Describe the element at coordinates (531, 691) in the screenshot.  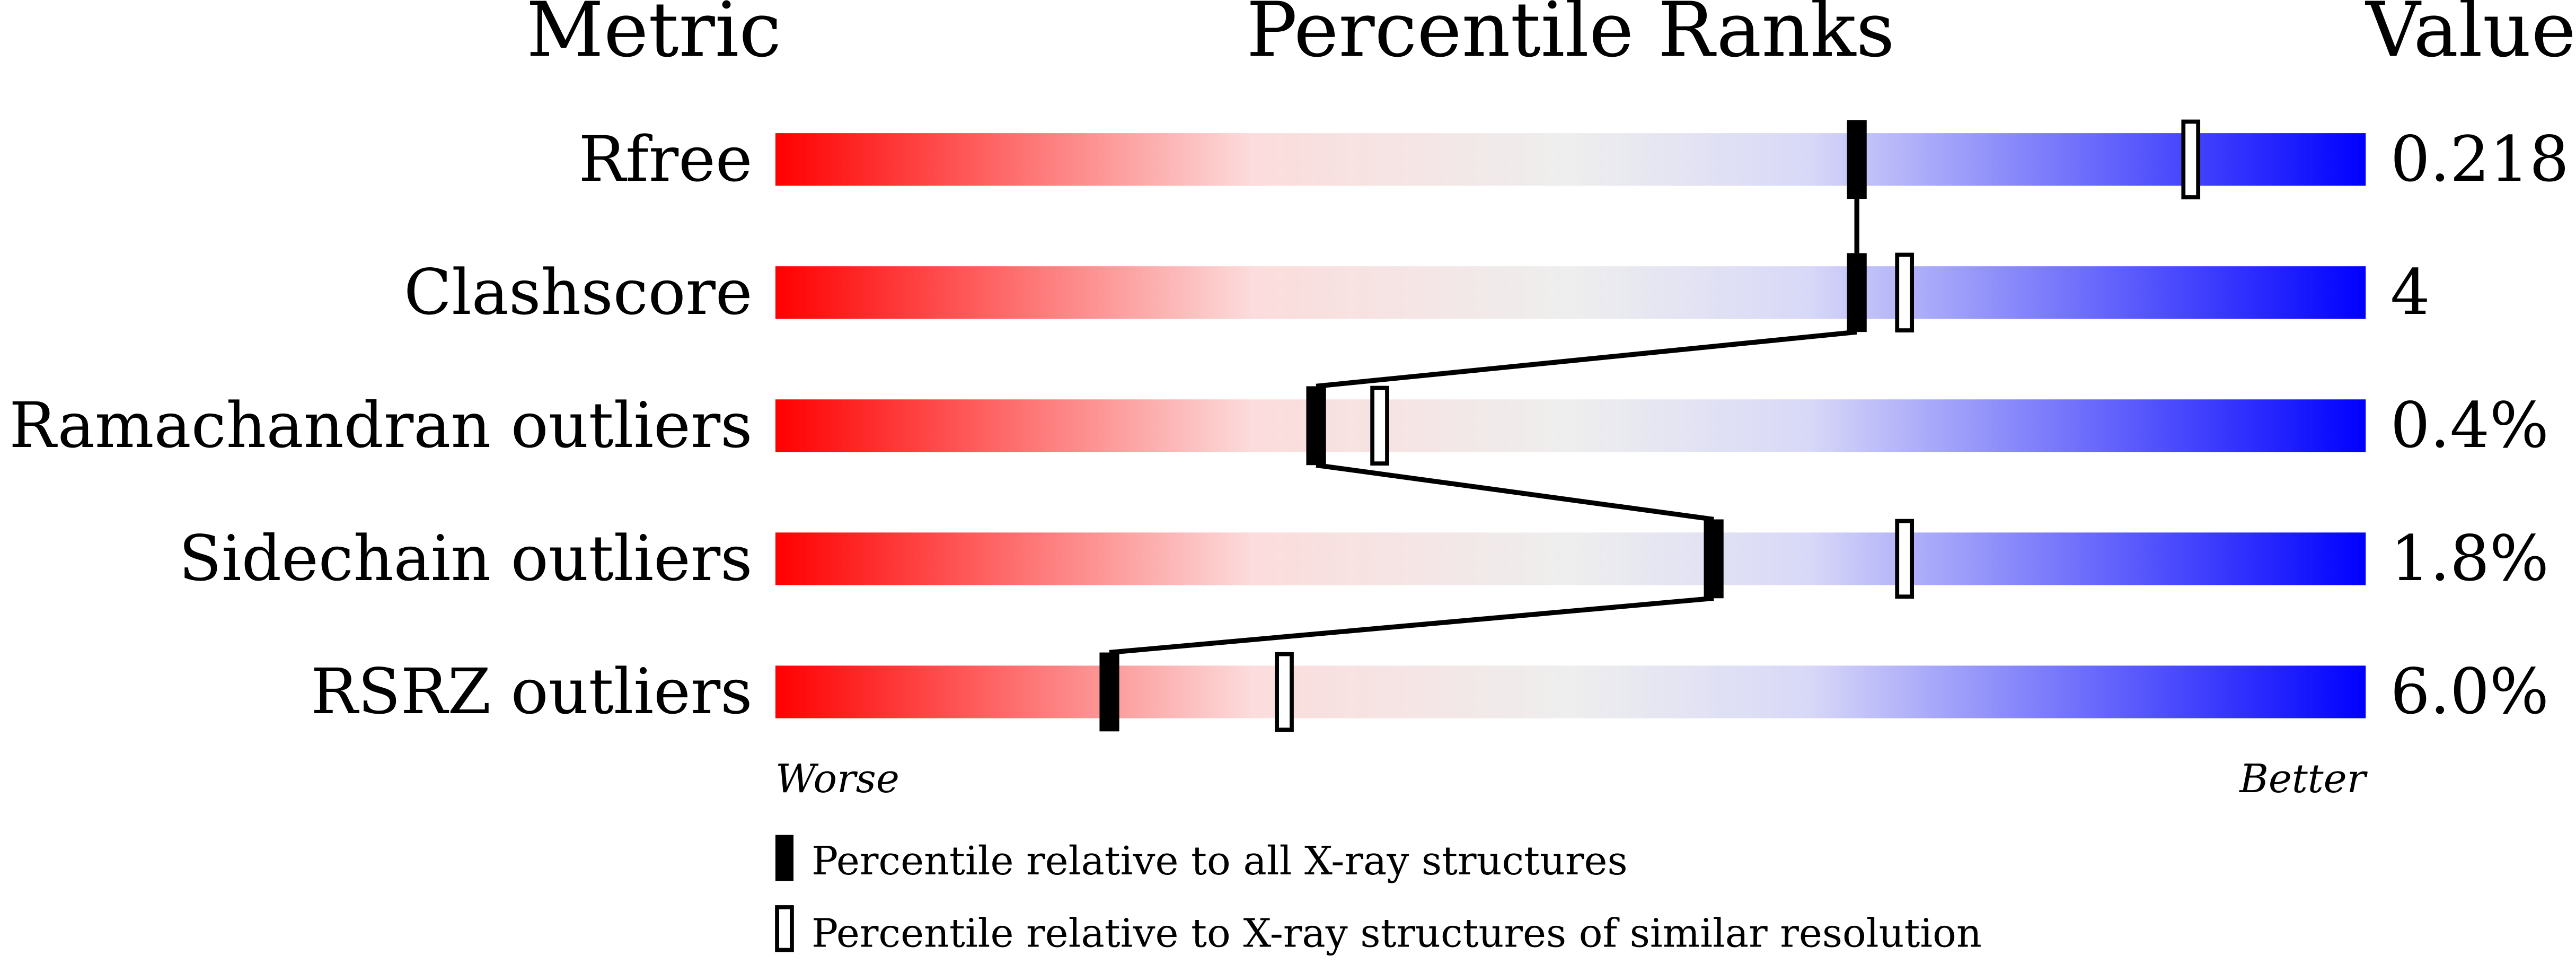
I see `metric-label: RSRZ outliers` at that location.